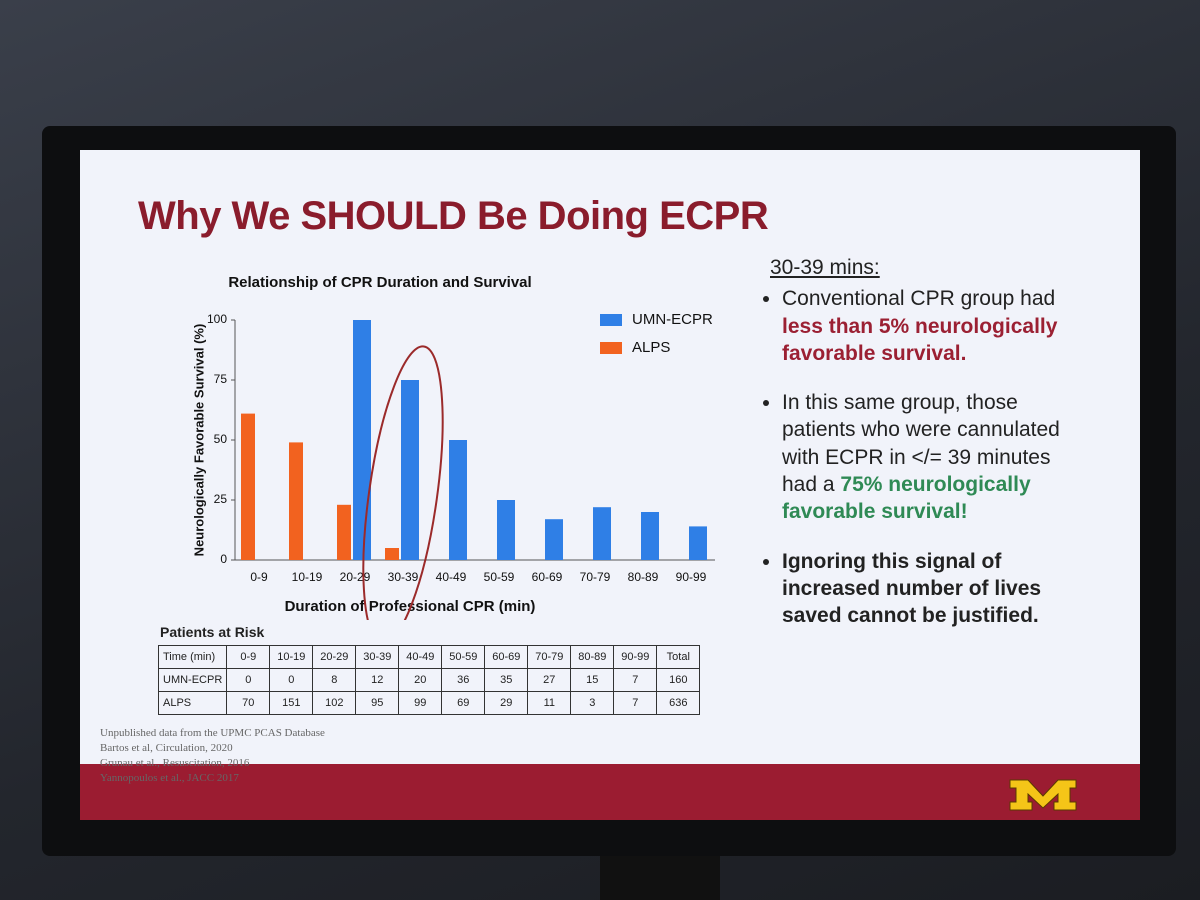  I want to click on x-tick-label: 10-19, so click(307, 577).